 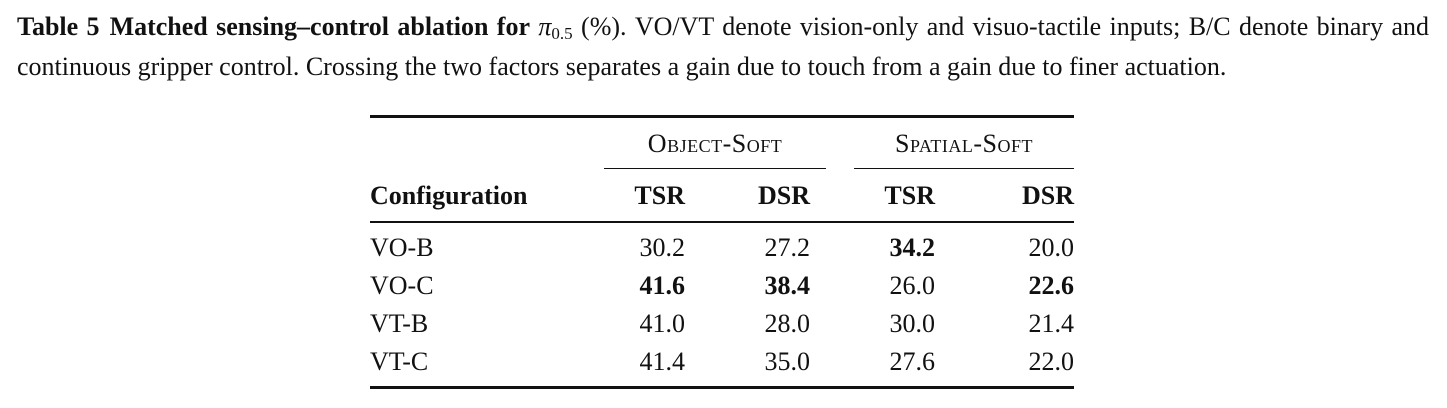 I want to click on row-label: VO-B, so click(x=402, y=247).